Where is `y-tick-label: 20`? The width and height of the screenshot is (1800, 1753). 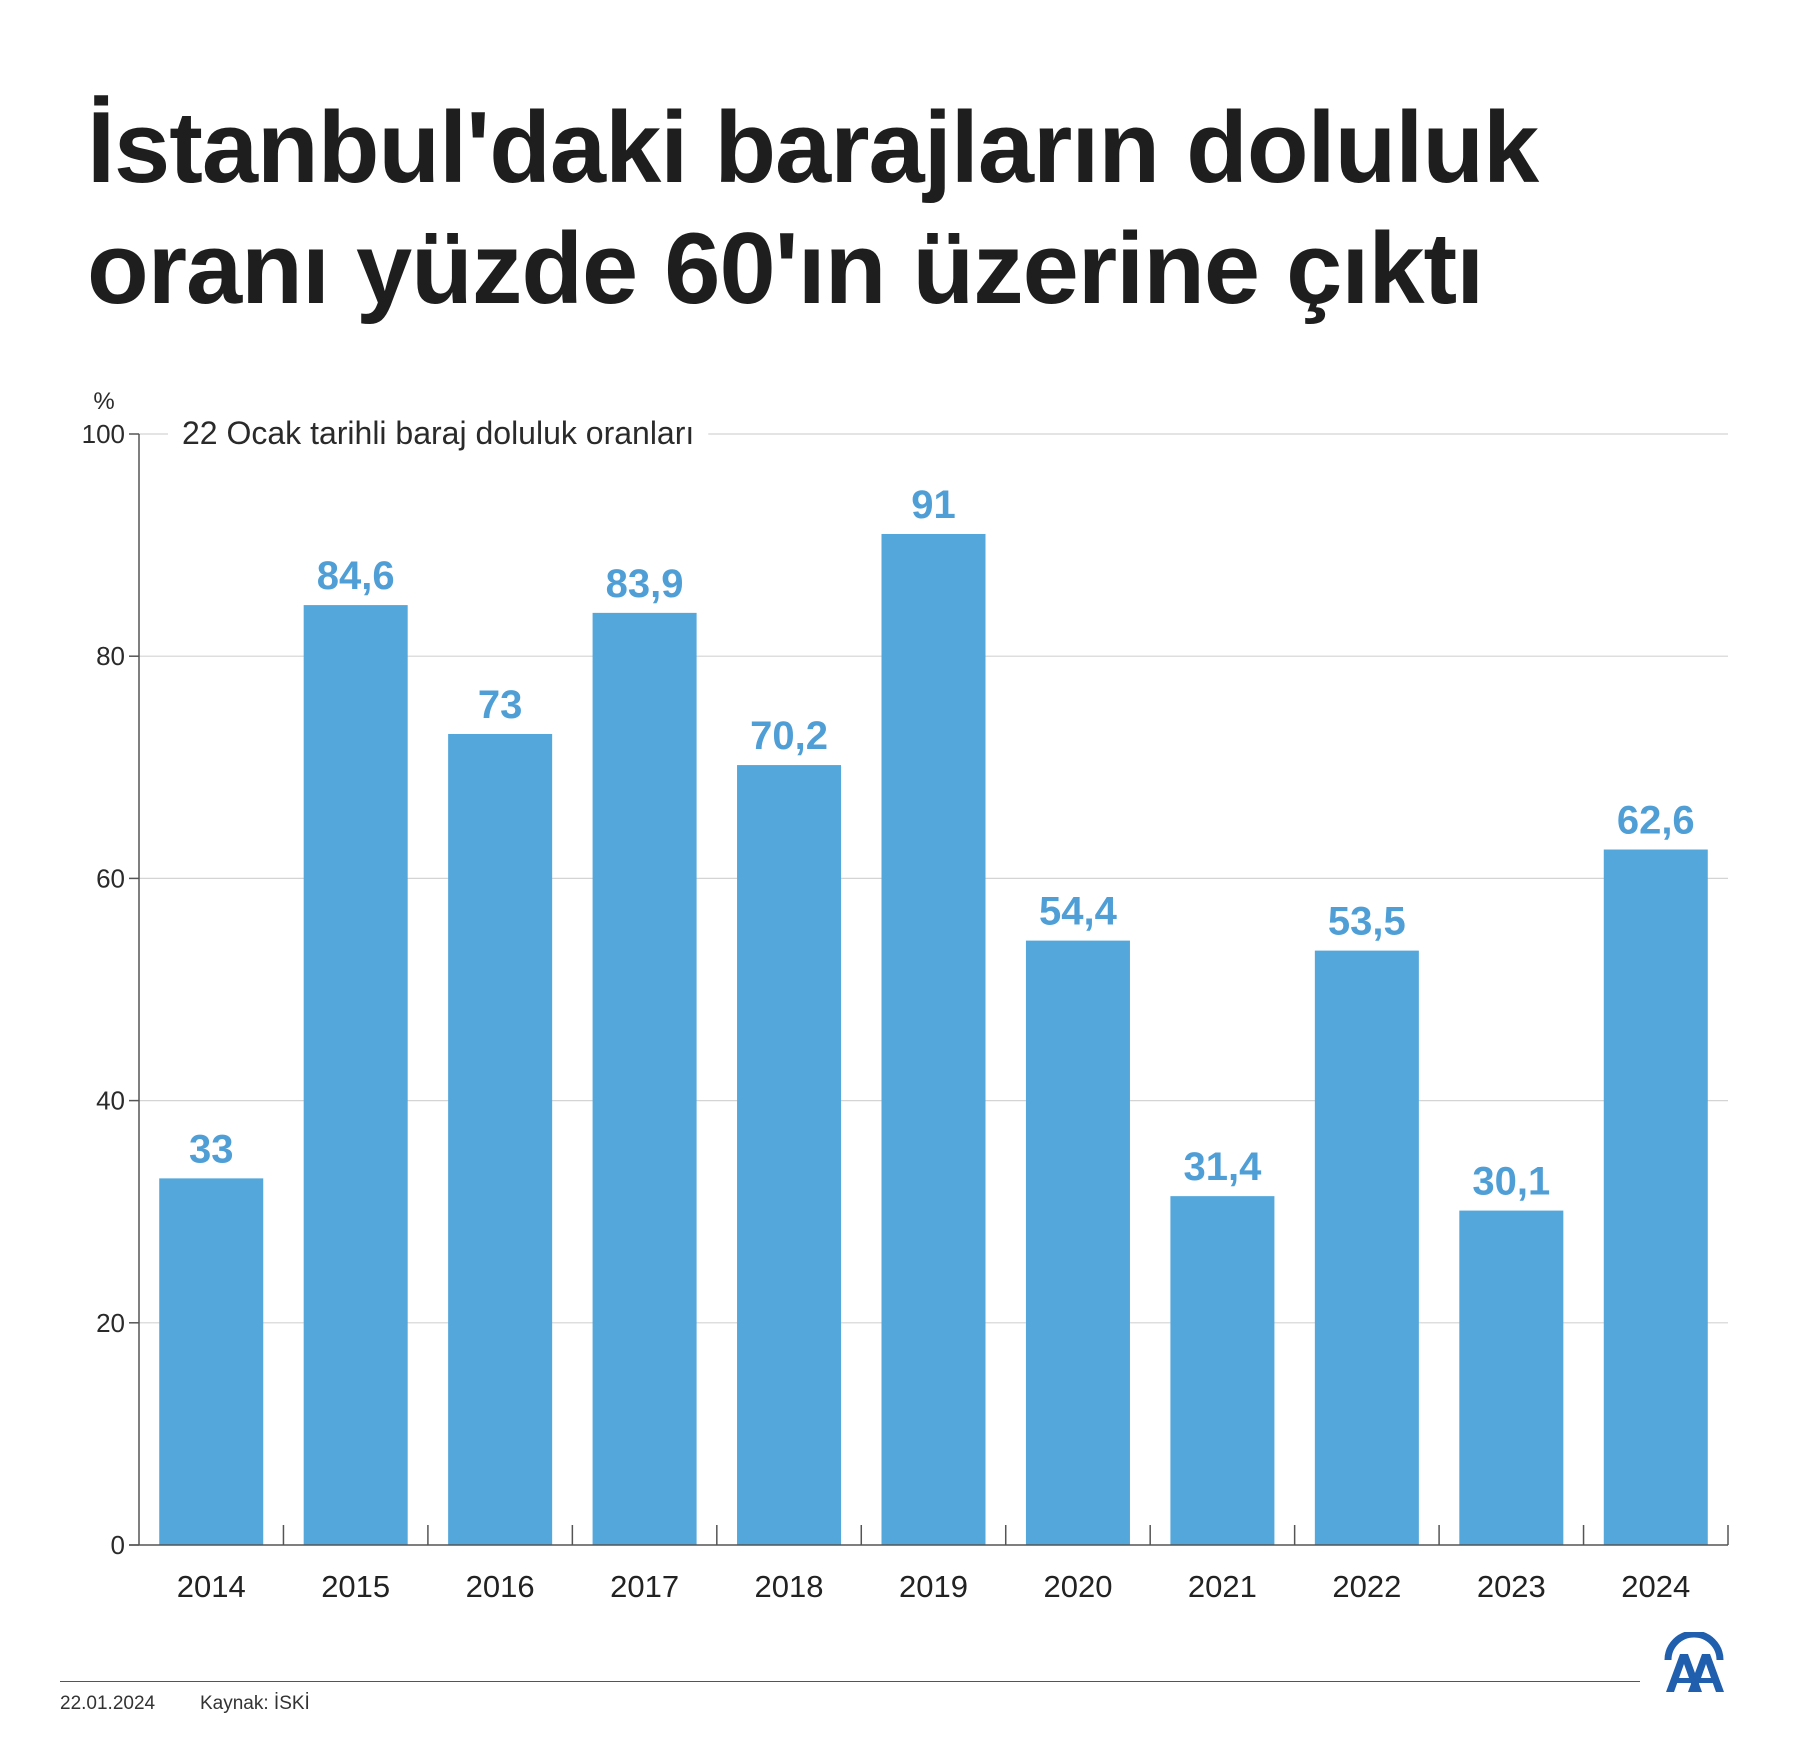 y-tick-label: 20 is located at coordinates (110, 1323).